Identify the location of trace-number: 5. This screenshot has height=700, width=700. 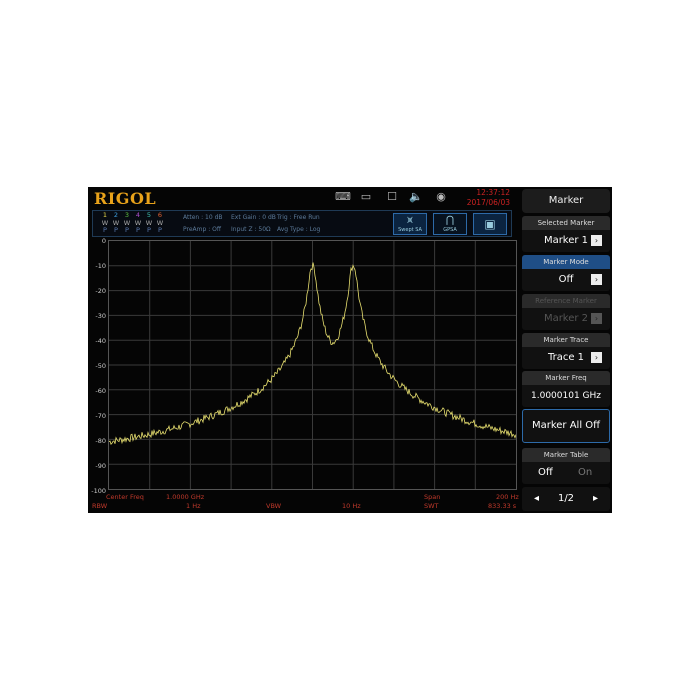
(149, 215).